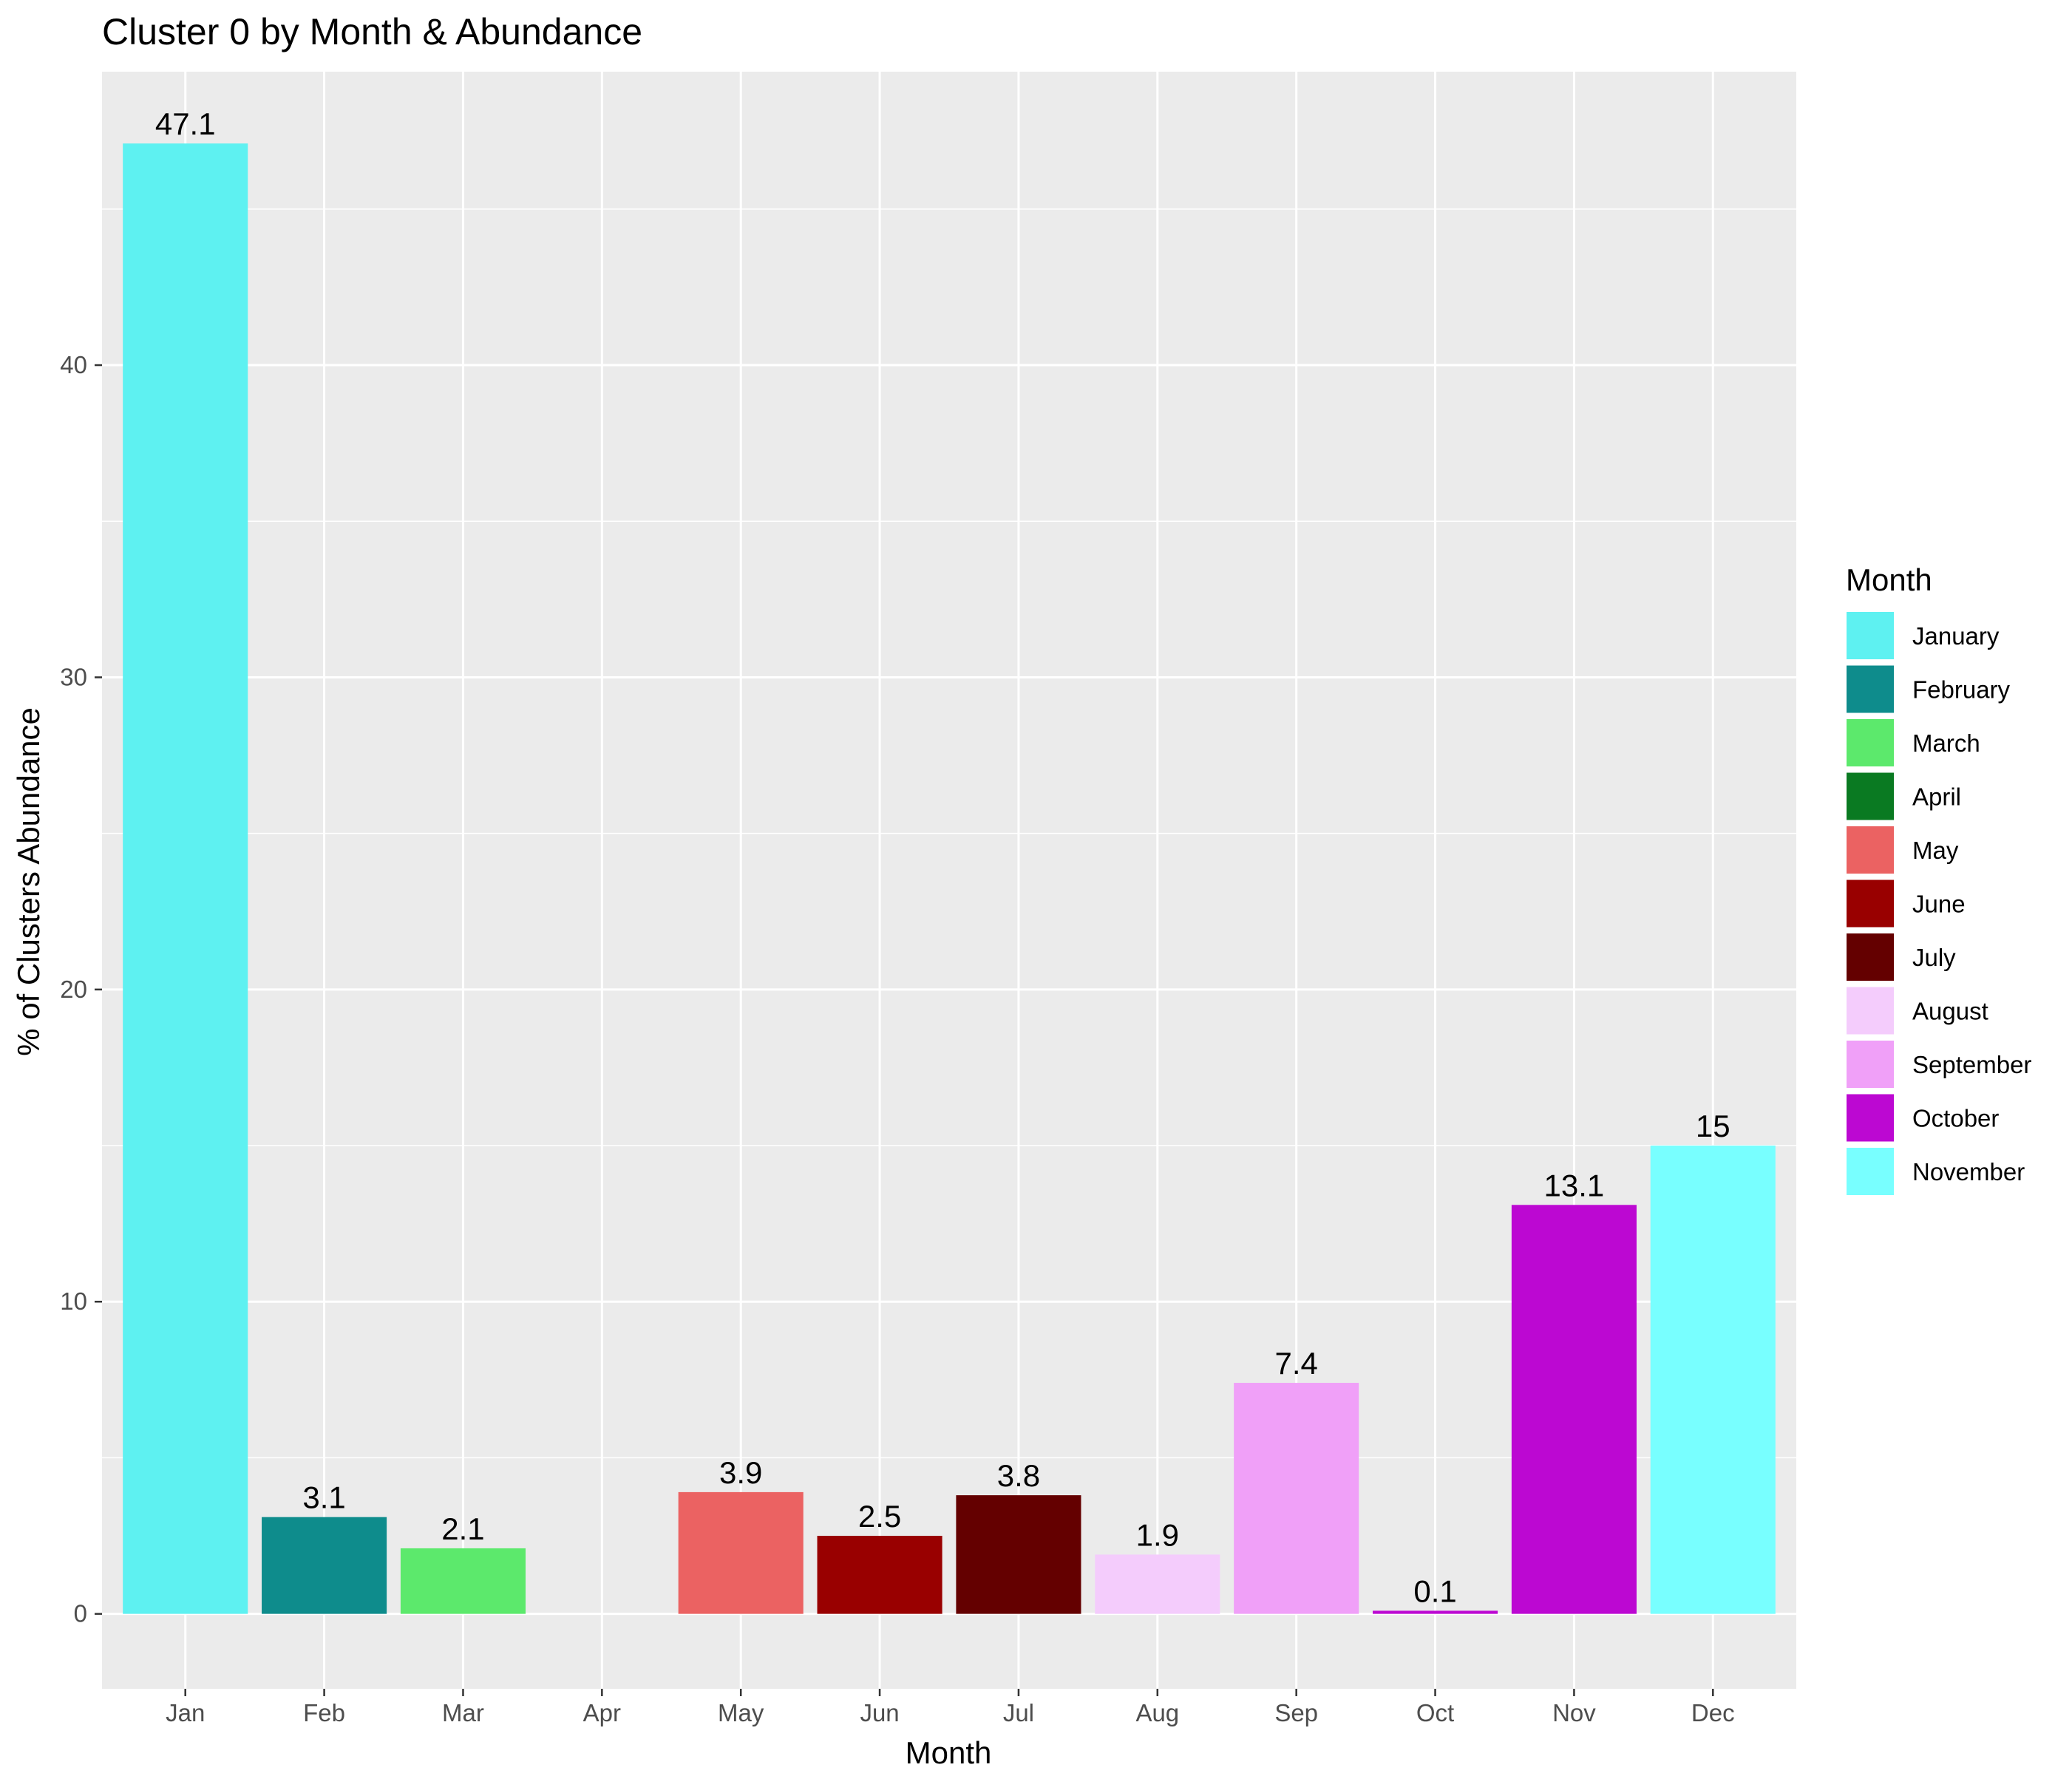  I want to click on legend-key-july, so click(1870, 957).